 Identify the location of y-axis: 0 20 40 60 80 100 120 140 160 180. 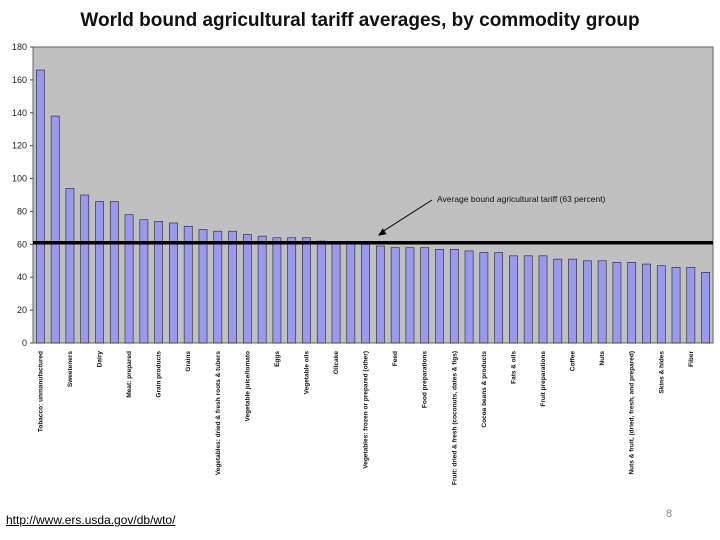
(22, 195).